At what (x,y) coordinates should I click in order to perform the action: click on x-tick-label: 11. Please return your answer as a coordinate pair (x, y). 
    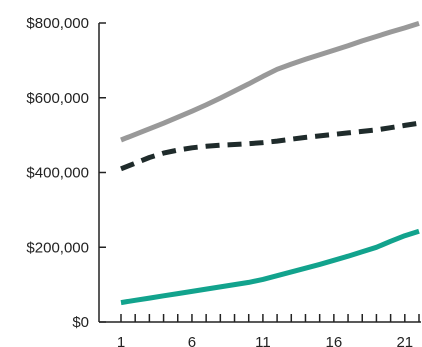
    Looking at the image, I should click on (263, 340).